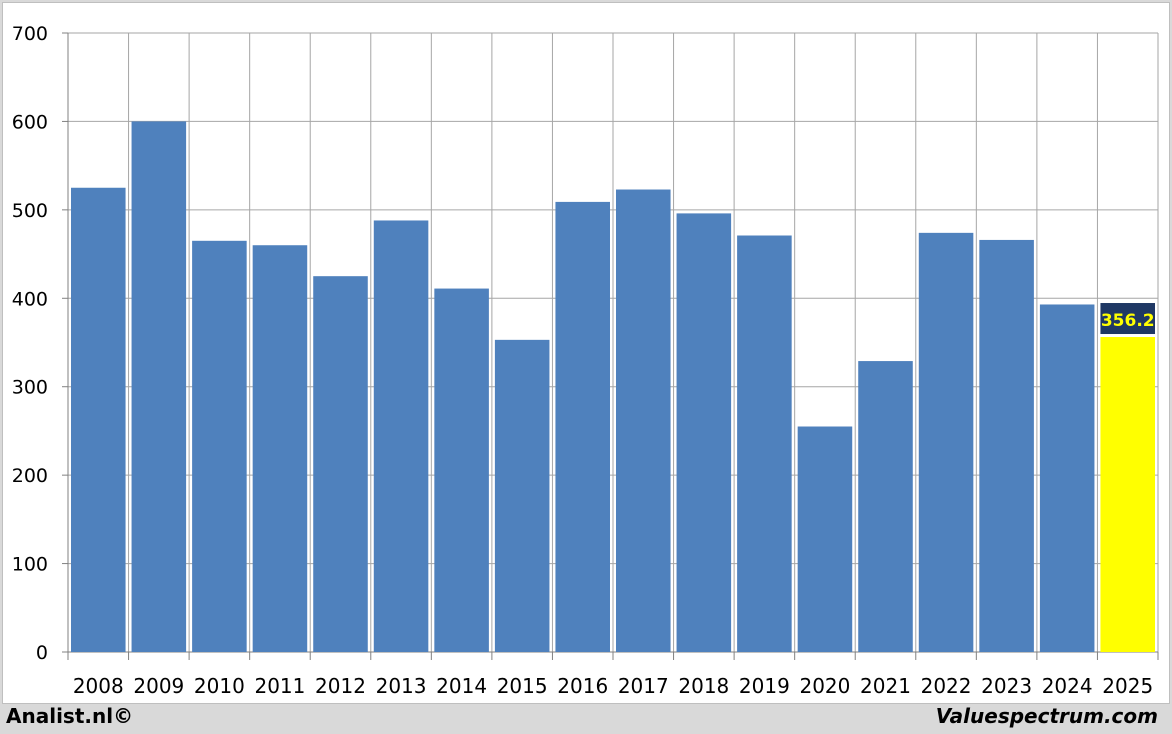 Image resolution: width=1172 pixels, height=734 pixels. I want to click on y-tick-label: 100, so click(30, 565).